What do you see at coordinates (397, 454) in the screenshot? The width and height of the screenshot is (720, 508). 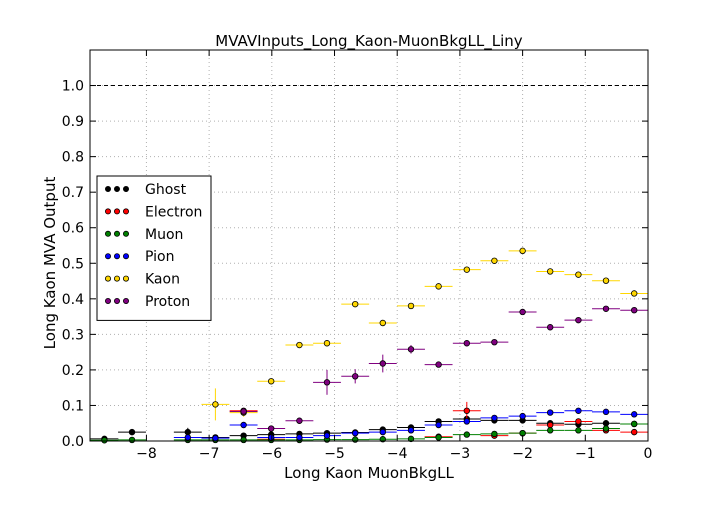 I see `x-tick-label: −4` at bounding box center [397, 454].